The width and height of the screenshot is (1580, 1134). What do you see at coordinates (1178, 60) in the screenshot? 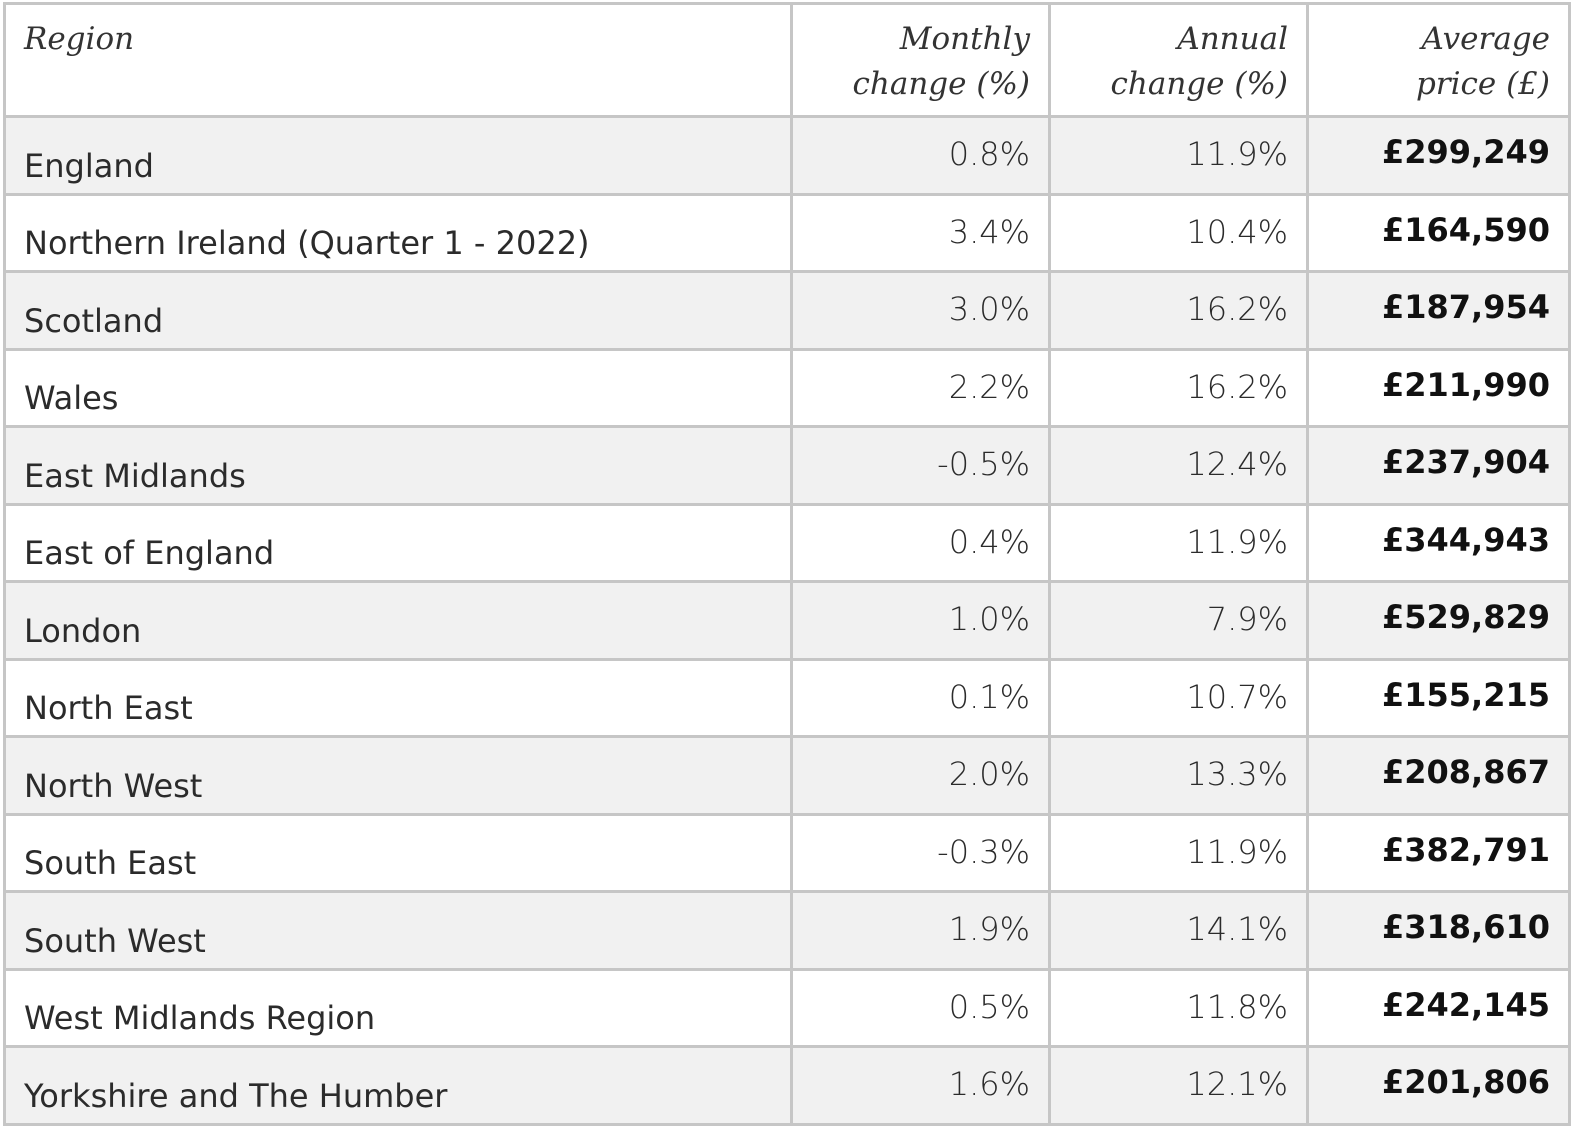
I see `header-annual-change: Annual change (%)` at bounding box center [1178, 60].